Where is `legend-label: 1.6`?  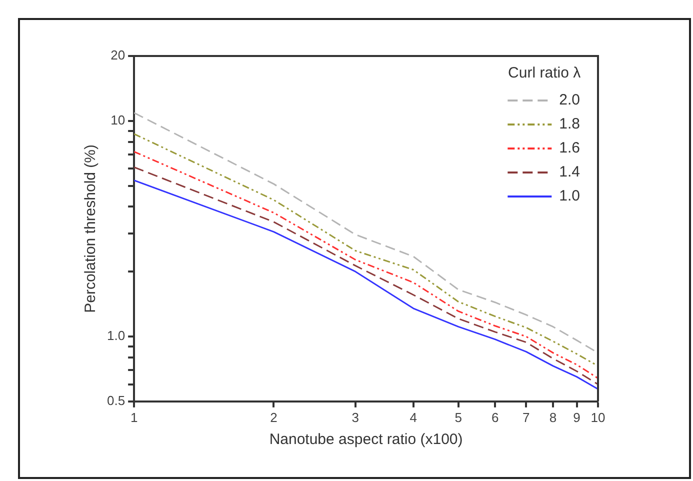
legend-label: 1.6 is located at coordinates (569, 148).